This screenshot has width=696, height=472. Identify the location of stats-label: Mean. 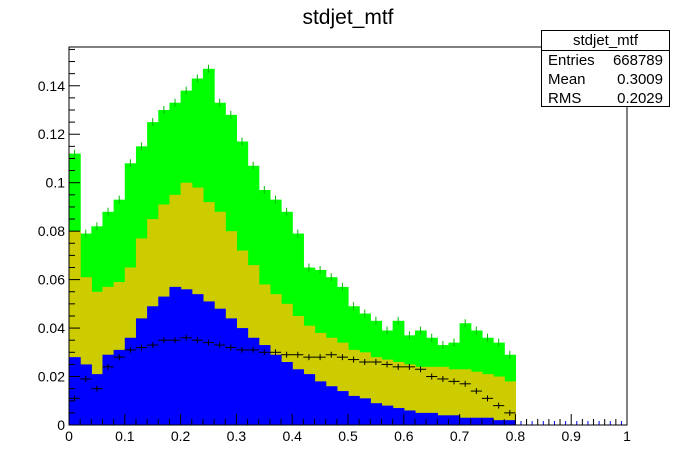
(567, 79).